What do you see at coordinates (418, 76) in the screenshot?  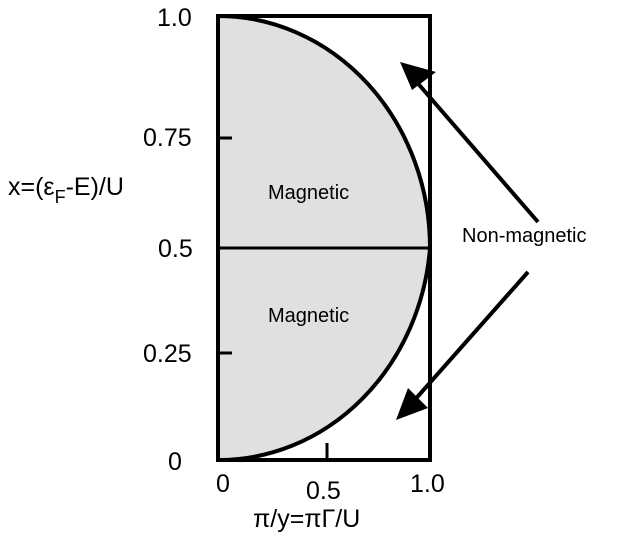 I see `arrowhead-upper` at bounding box center [418, 76].